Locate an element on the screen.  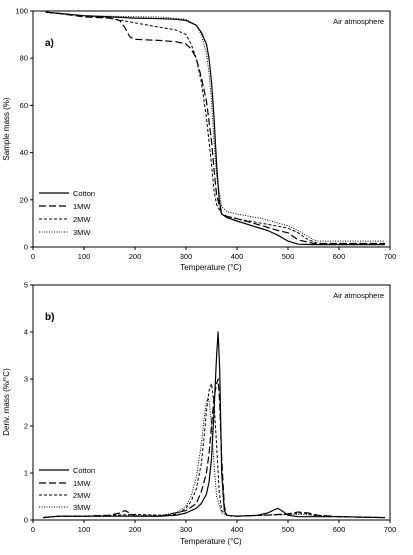
legend-b-2mw-label: 2MW is located at coordinates (82, 495).